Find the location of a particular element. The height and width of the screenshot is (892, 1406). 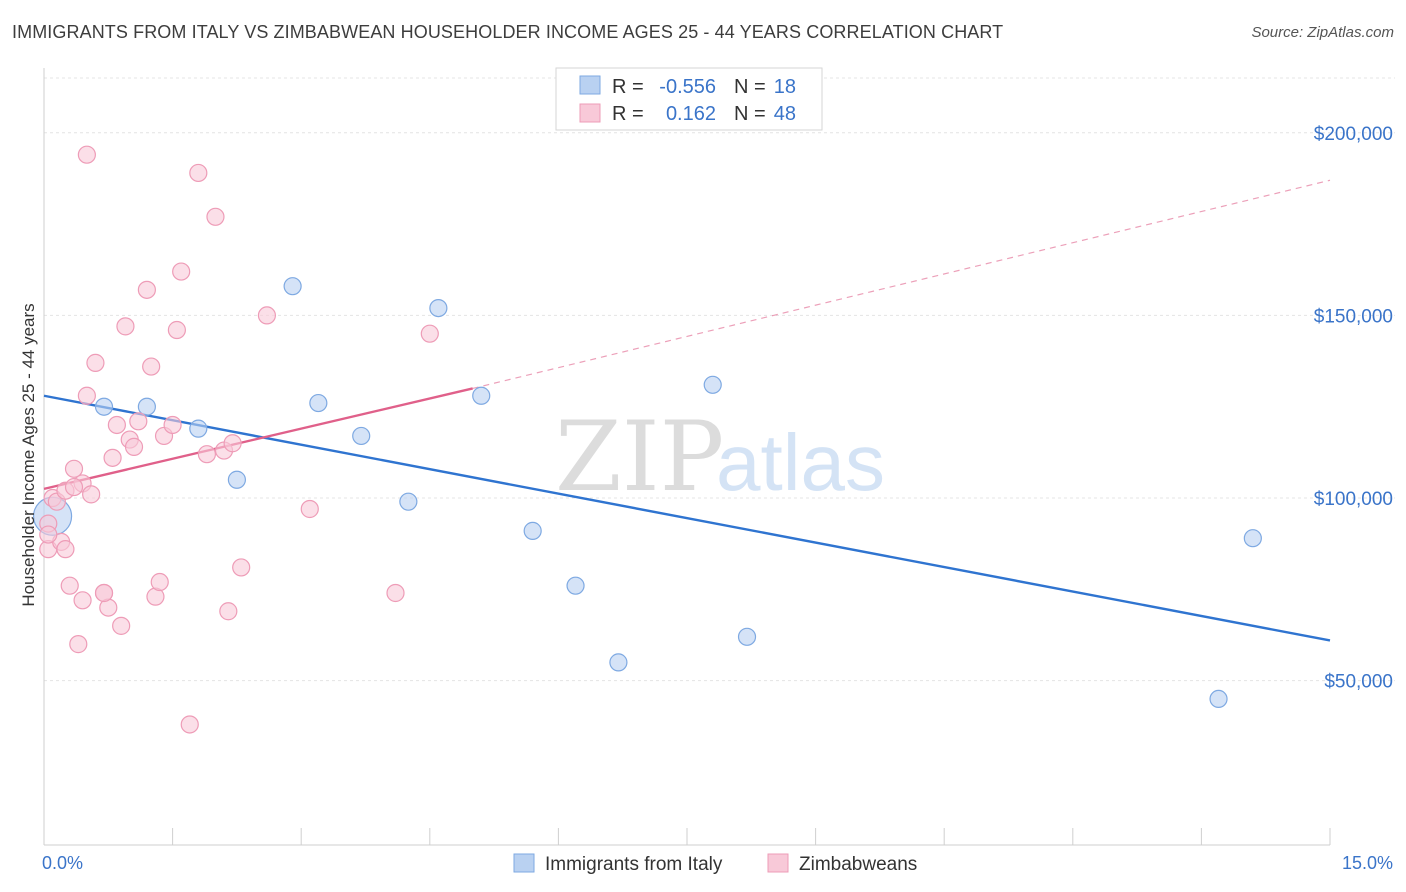

series-legend: Immigrants from Italy Zimbabweans is located at coordinates (715, 864).